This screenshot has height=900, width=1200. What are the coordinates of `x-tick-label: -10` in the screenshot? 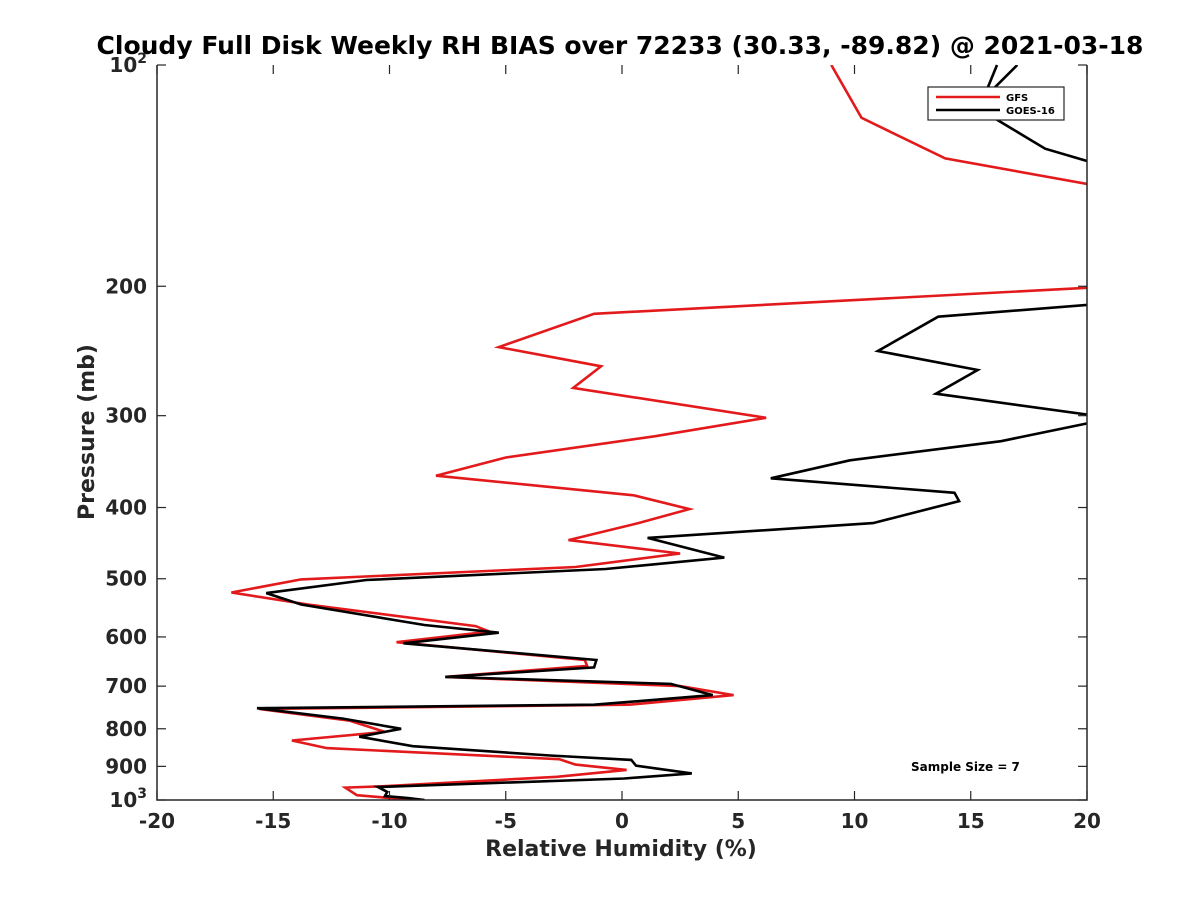 It's located at (389, 821).